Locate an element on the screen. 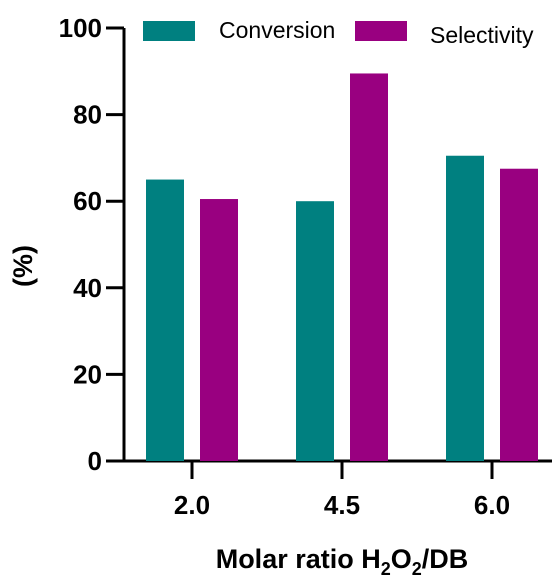 Image resolution: width=552 pixels, height=582 pixels. y-tick-label: 40 is located at coordinates (87, 288).